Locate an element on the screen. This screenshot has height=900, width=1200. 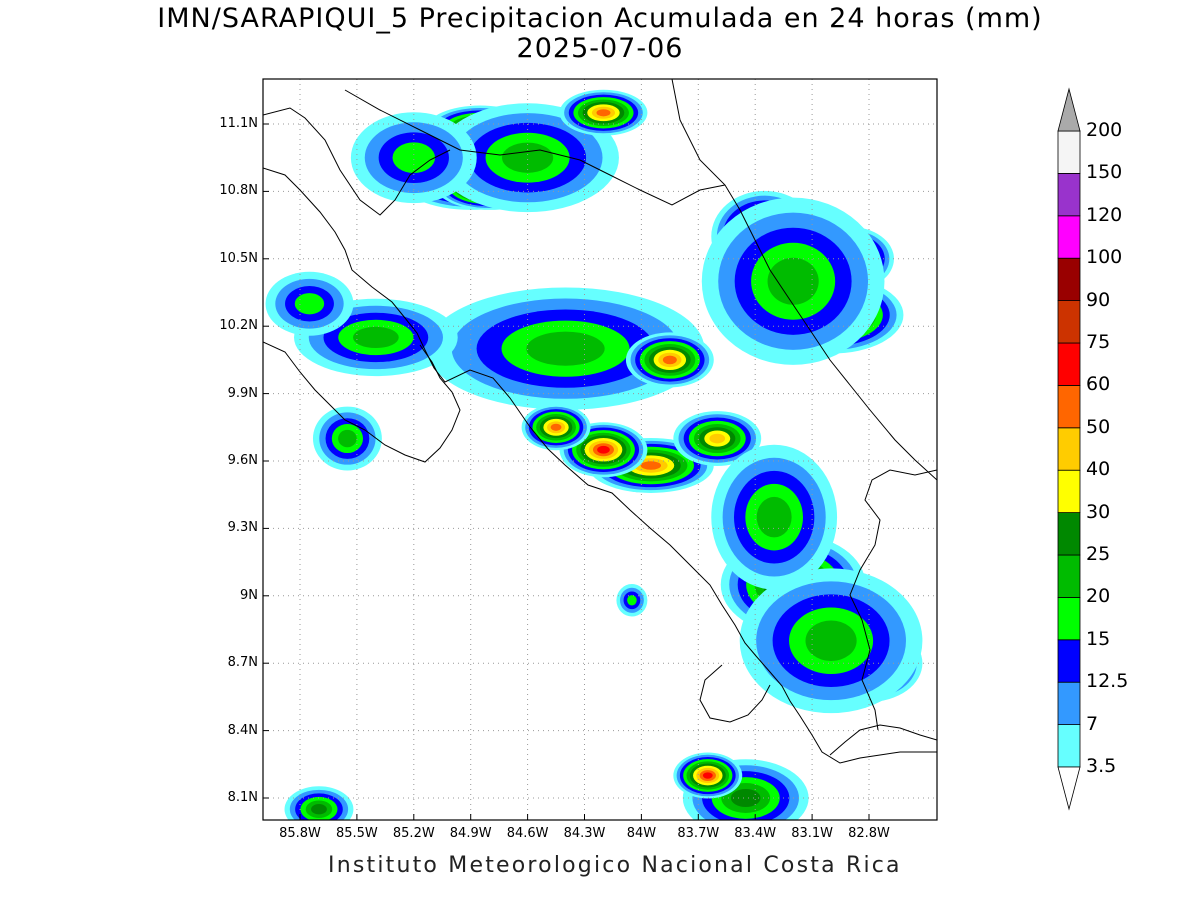
colorbar-label: 150 is located at coordinates (1104, 172).